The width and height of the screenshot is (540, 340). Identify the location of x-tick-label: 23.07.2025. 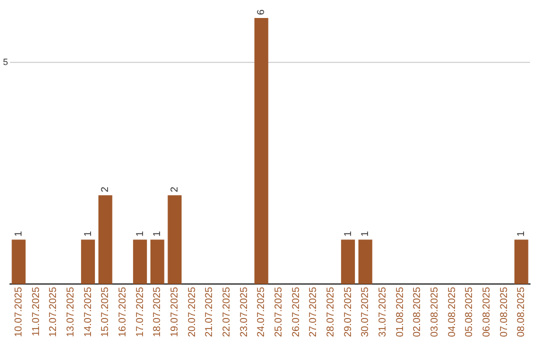
(244, 312).